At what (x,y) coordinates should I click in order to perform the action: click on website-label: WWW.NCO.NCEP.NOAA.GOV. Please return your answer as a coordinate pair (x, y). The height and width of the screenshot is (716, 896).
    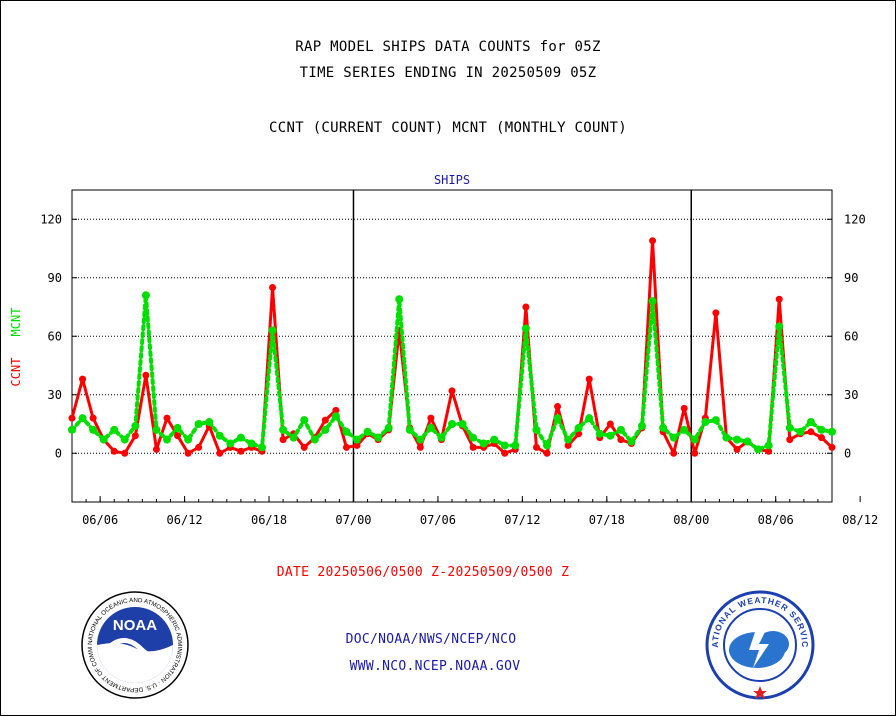
    Looking at the image, I should click on (435, 666).